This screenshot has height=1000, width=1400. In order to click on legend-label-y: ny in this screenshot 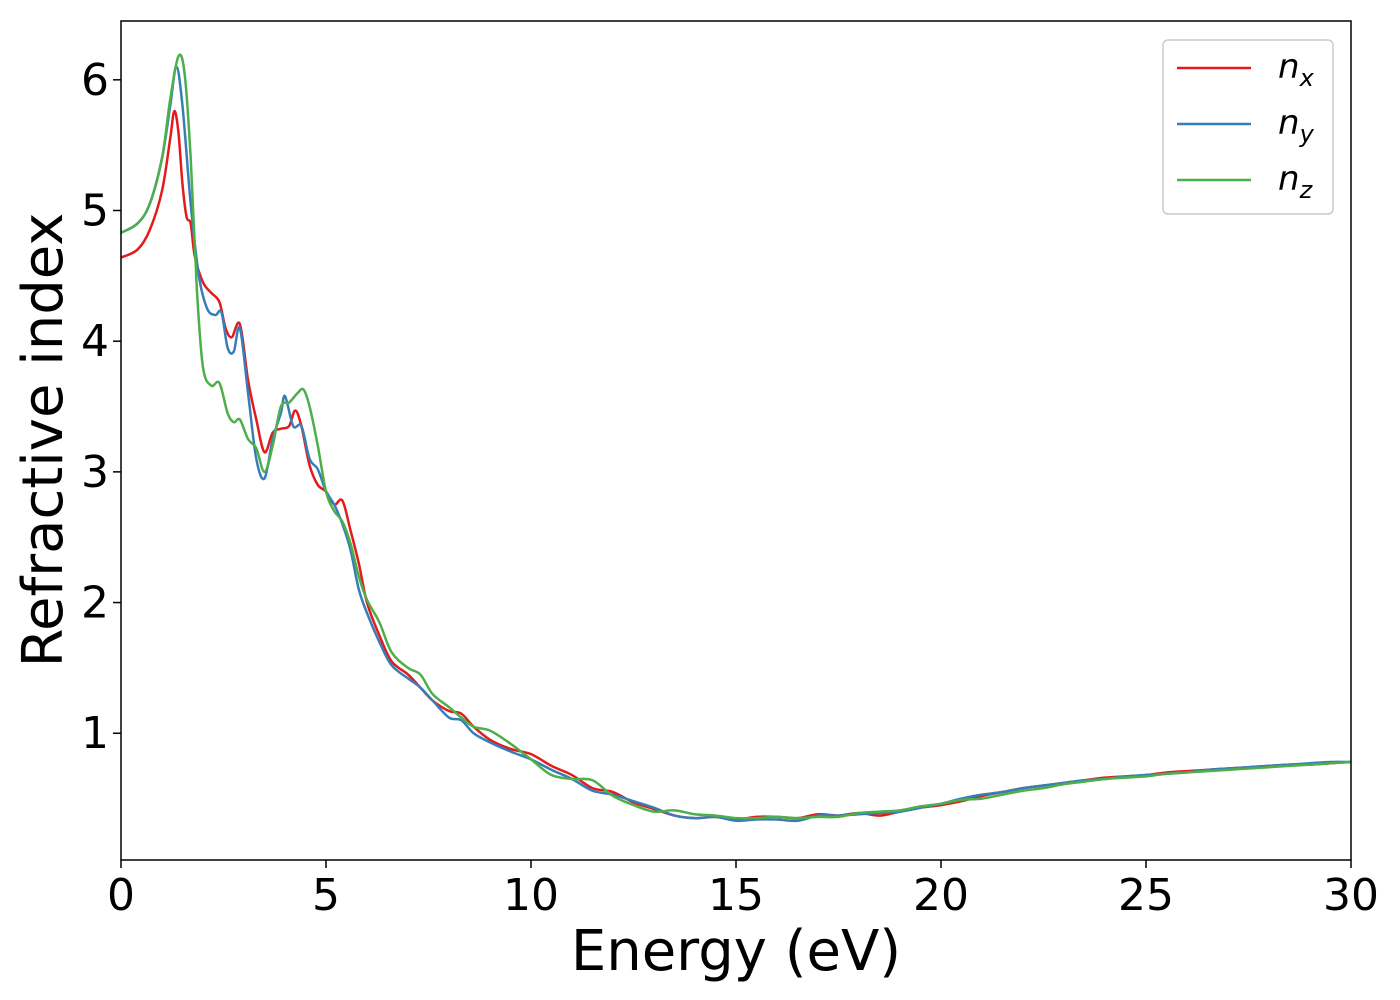, I will do `click(1296, 125)`.